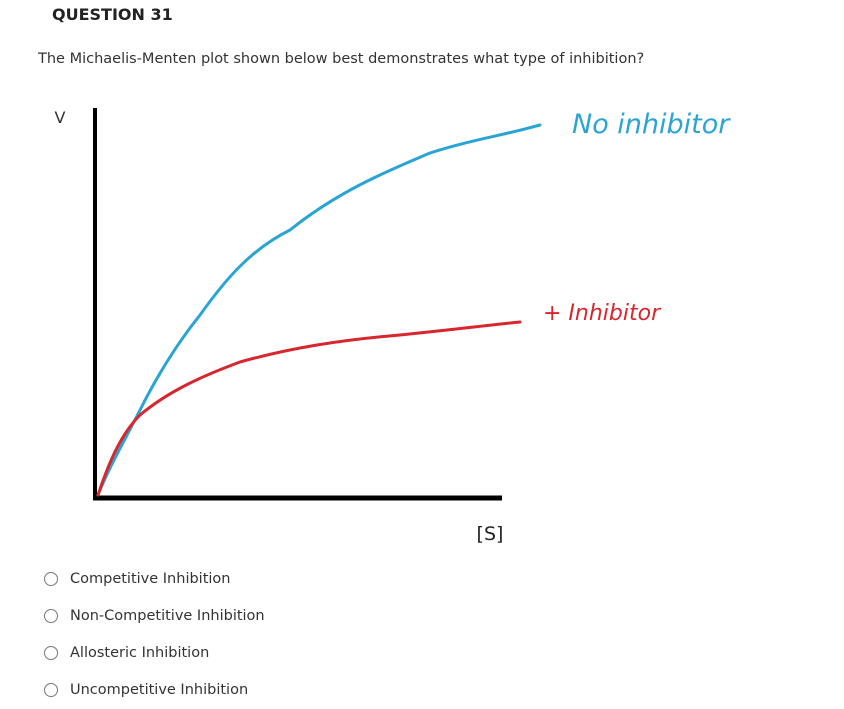  Describe the element at coordinates (140, 653) in the screenshot. I see `option-text: Allosteric Inhibition` at that location.